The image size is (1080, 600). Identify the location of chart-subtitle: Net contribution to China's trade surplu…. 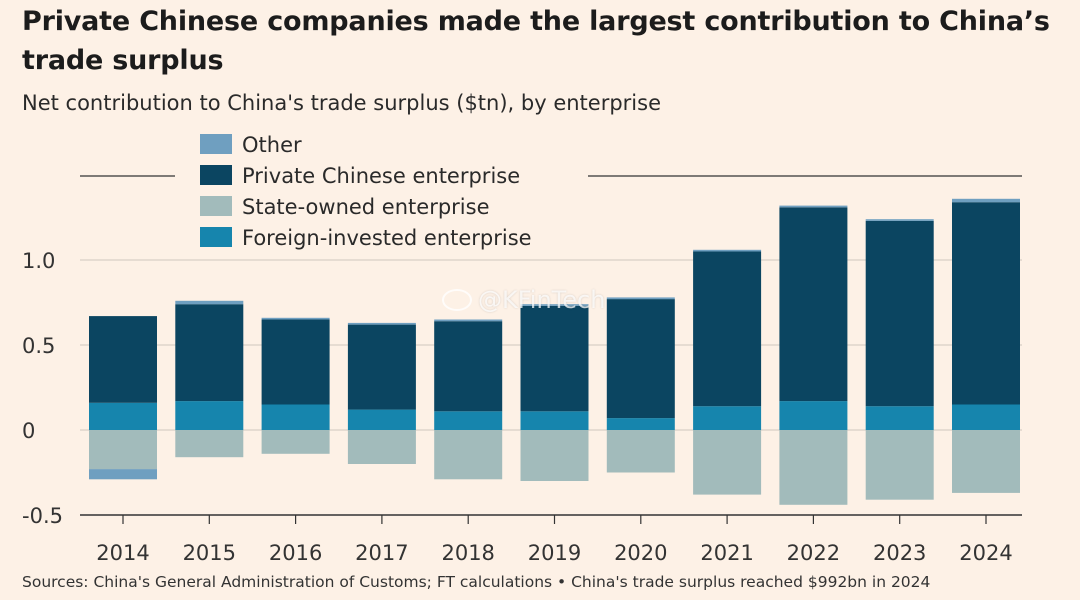
(342, 103).